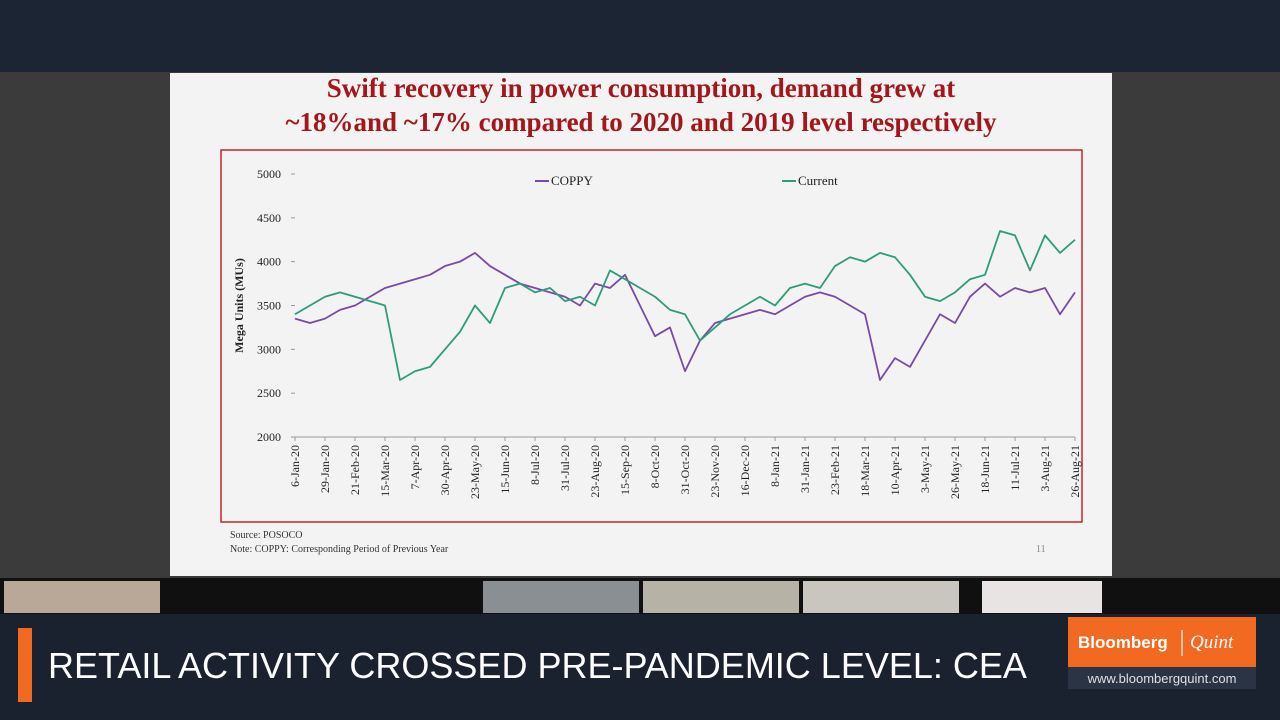 This screenshot has height=720, width=1280. I want to click on x-tick-label: 15-Mar-20, so click(385, 471).